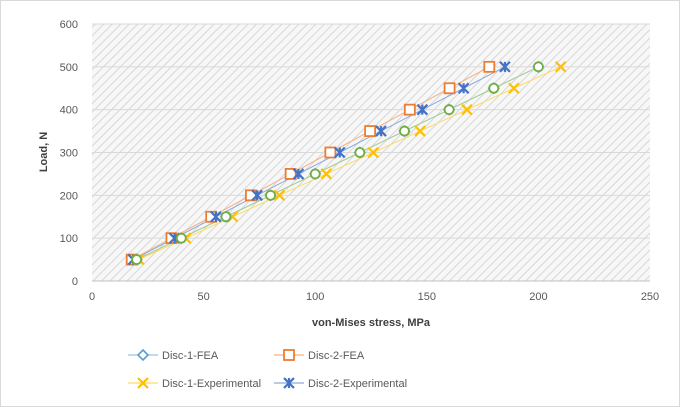  Describe the element at coordinates (190, 356) in the screenshot. I see `legend-label: Disc-1-FEA` at that location.